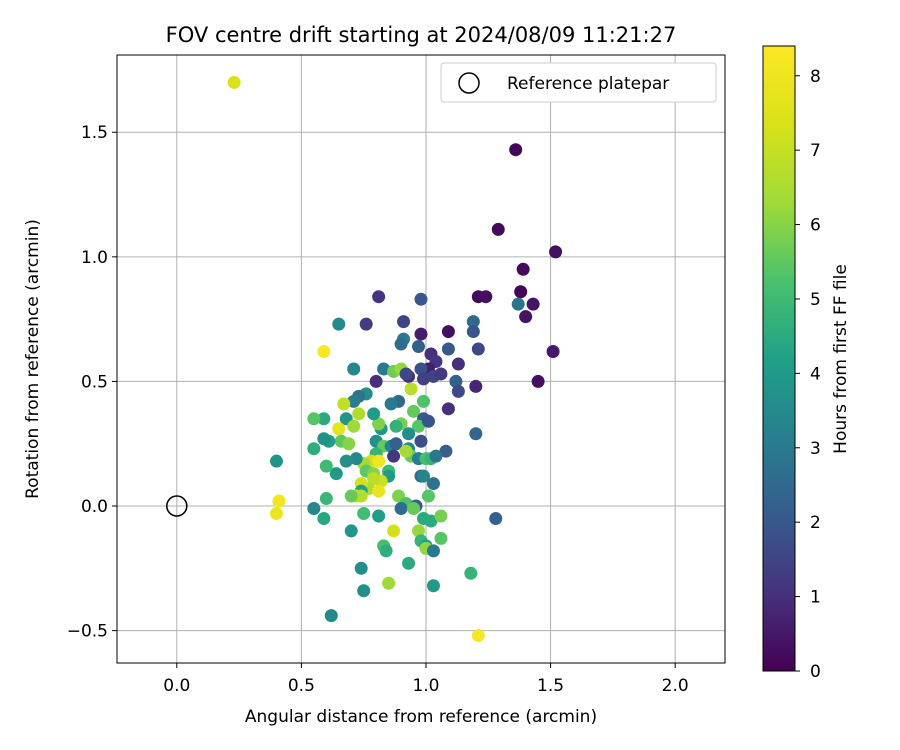 This screenshot has width=900, height=750. Describe the element at coordinates (469, 83) in the screenshot. I see `legend-marker` at that location.